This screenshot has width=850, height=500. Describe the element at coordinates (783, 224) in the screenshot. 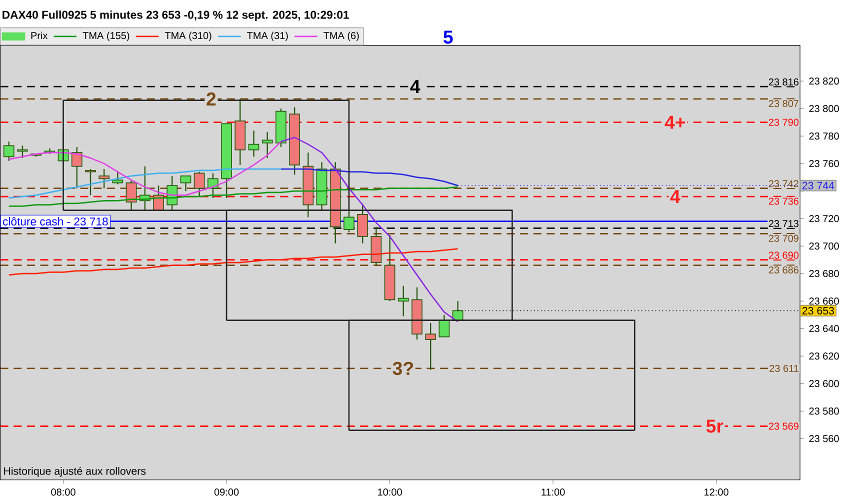

I see `ref-line-label: 23 713` at that location.